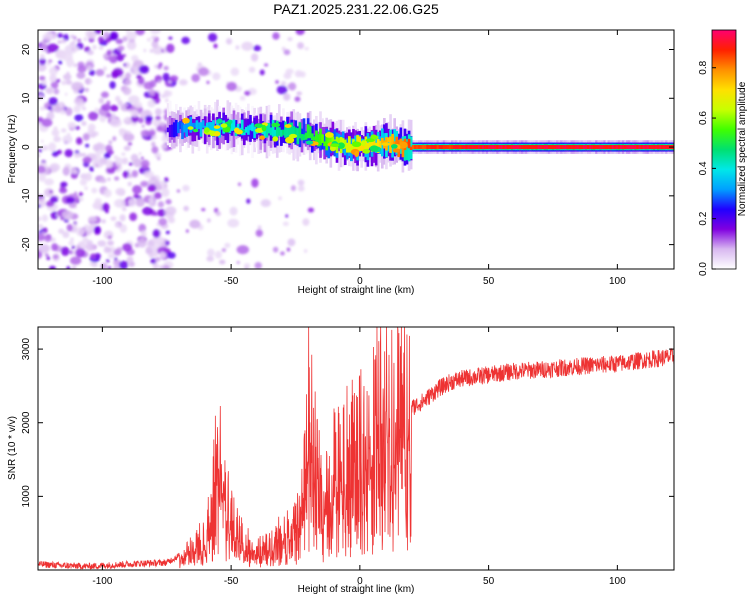 The width and height of the screenshot is (750, 605). I want to click on y-tick-label: 10, so click(26, 98).